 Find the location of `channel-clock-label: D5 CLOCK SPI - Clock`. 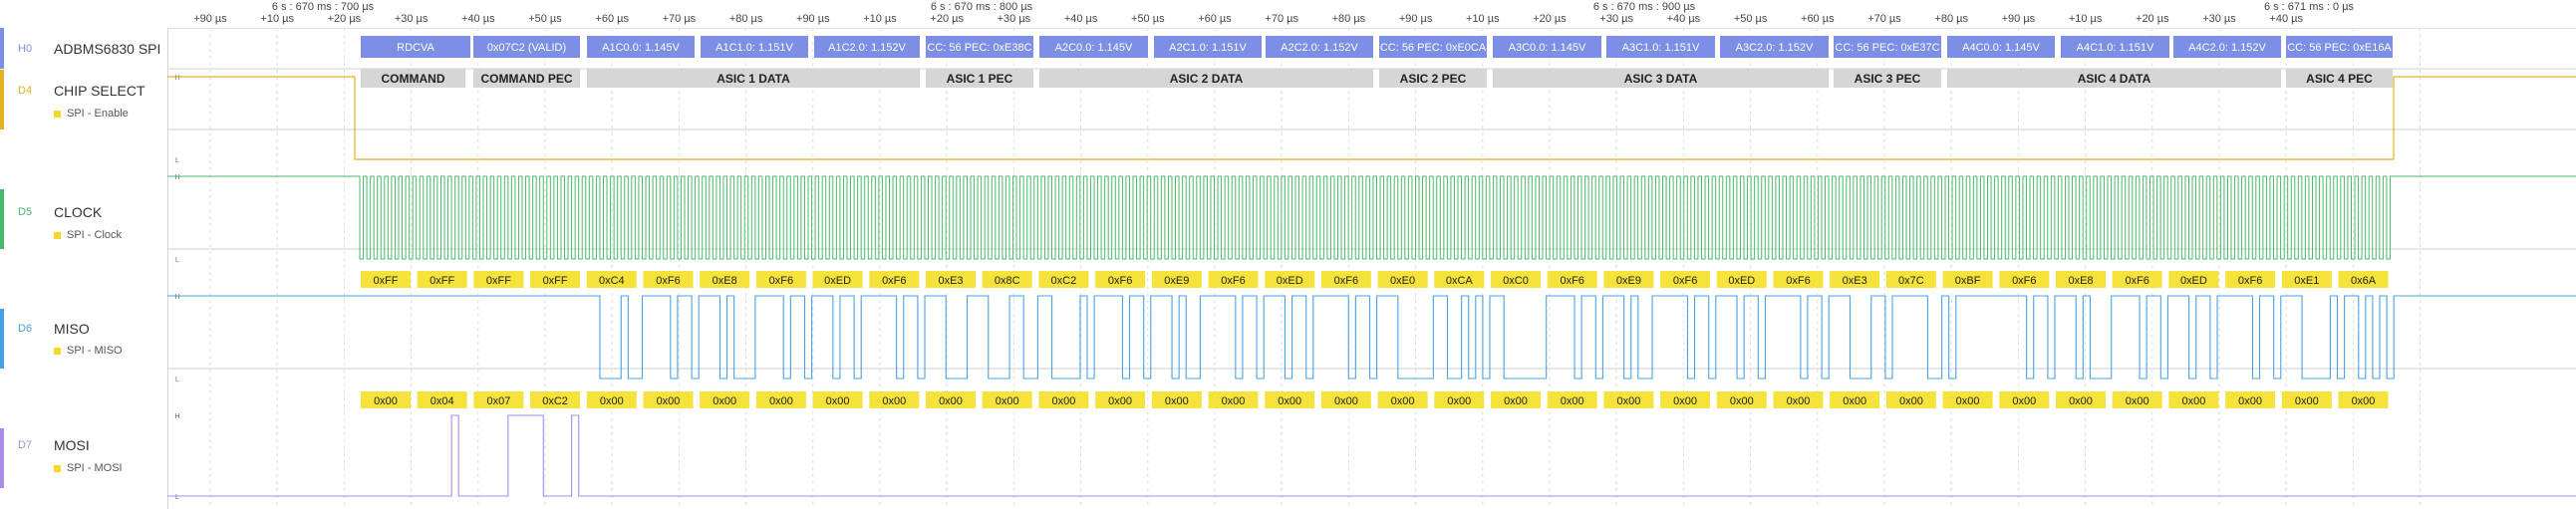

channel-clock-label: D5 CLOCK SPI - Clock is located at coordinates (83, 219).